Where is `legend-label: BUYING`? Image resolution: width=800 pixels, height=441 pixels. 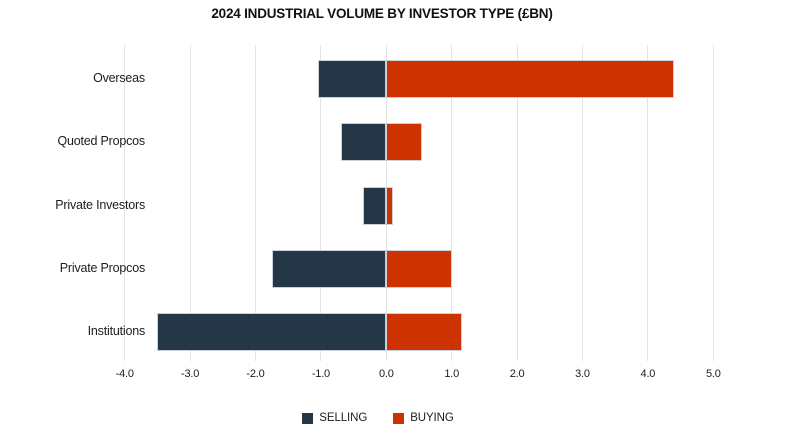
legend-label: BUYING is located at coordinates (432, 418).